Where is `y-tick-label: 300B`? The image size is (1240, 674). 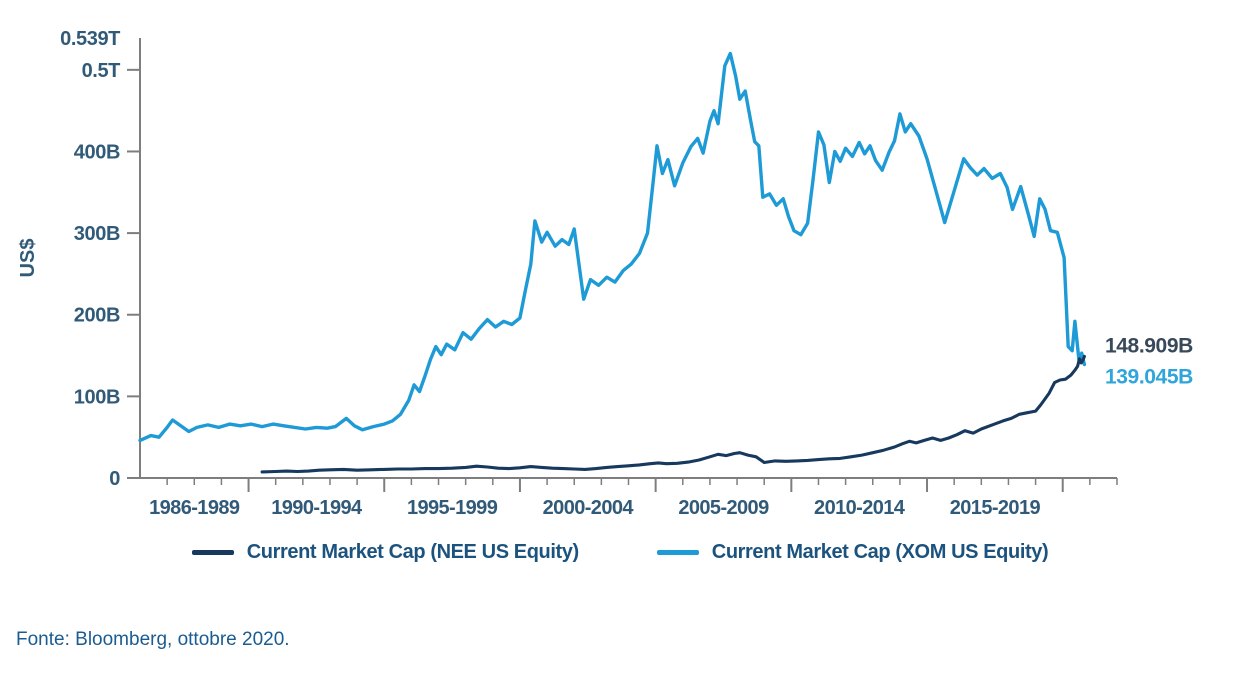 y-tick-label: 300B is located at coordinates (97, 234).